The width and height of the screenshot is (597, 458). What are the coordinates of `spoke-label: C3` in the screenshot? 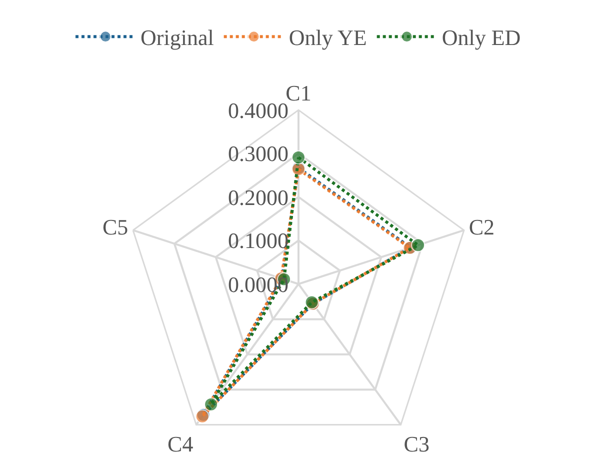 It's located at (417, 443).